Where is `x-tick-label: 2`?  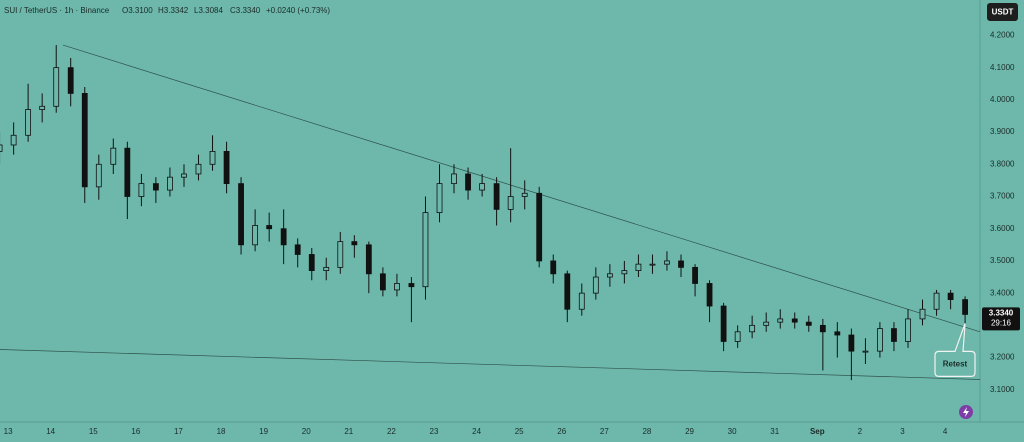 x-tick-label: 2 is located at coordinates (860, 431).